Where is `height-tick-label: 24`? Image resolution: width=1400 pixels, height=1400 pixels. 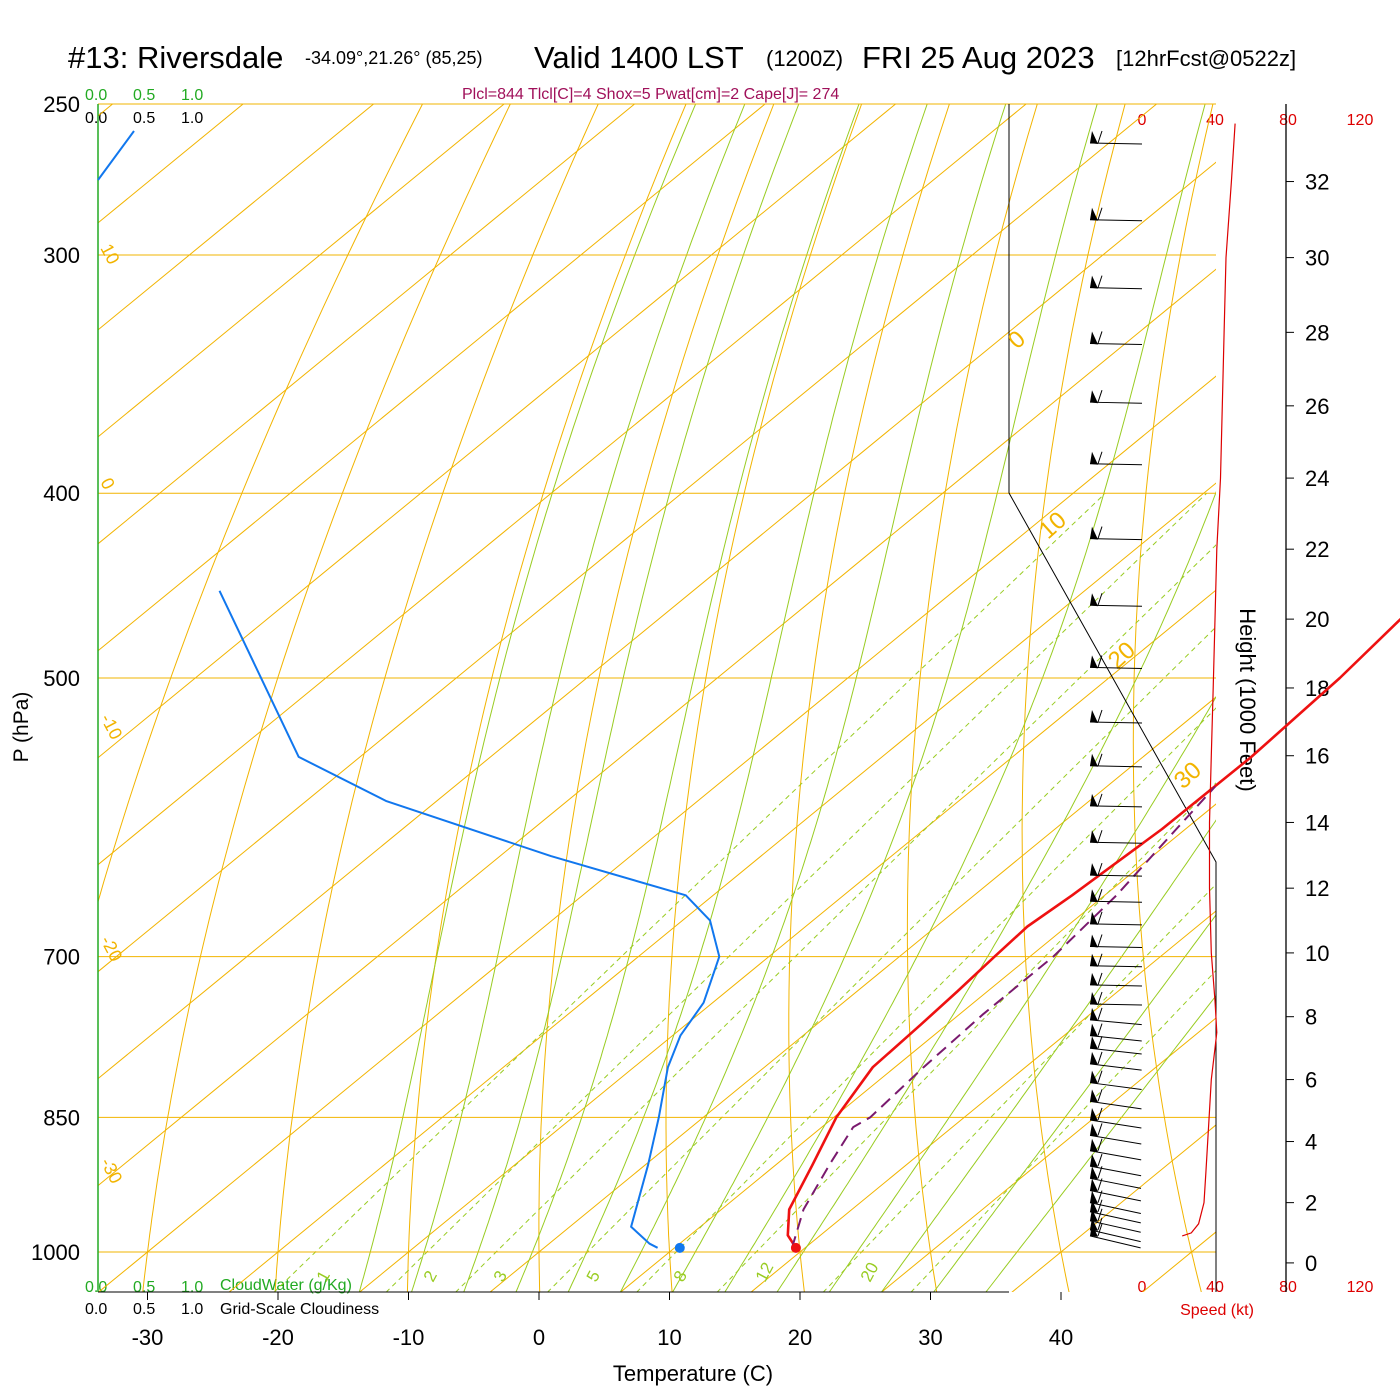
height-tick-label: 24 is located at coordinates (1317, 478).